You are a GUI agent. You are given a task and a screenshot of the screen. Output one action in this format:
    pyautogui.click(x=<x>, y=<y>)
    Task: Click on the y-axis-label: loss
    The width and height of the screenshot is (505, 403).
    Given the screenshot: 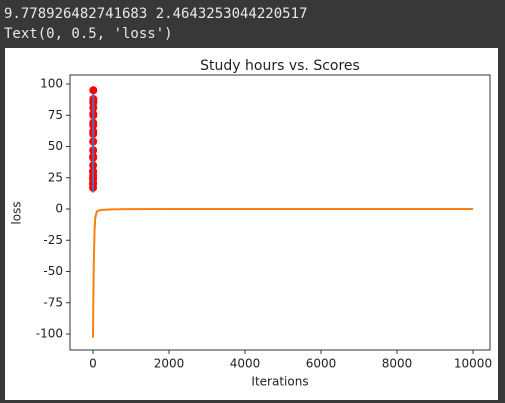 What is the action you would take?
    pyautogui.click(x=17, y=212)
    